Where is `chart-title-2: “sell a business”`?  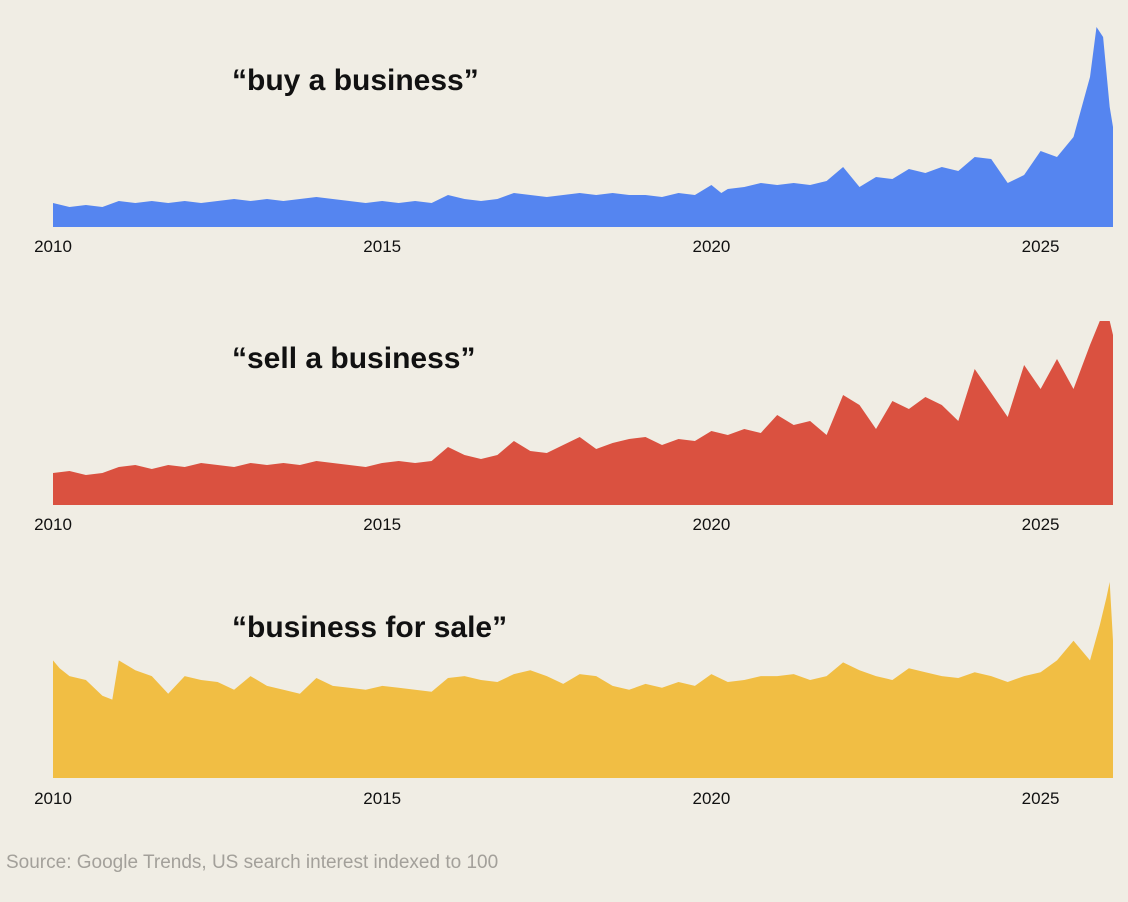 chart-title-2: “sell a business” is located at coordinates (353, 358).